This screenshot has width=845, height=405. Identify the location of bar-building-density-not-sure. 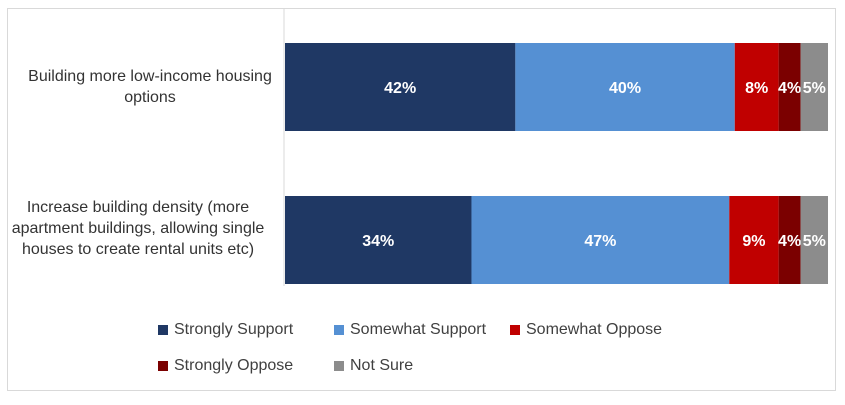
(814, 240).